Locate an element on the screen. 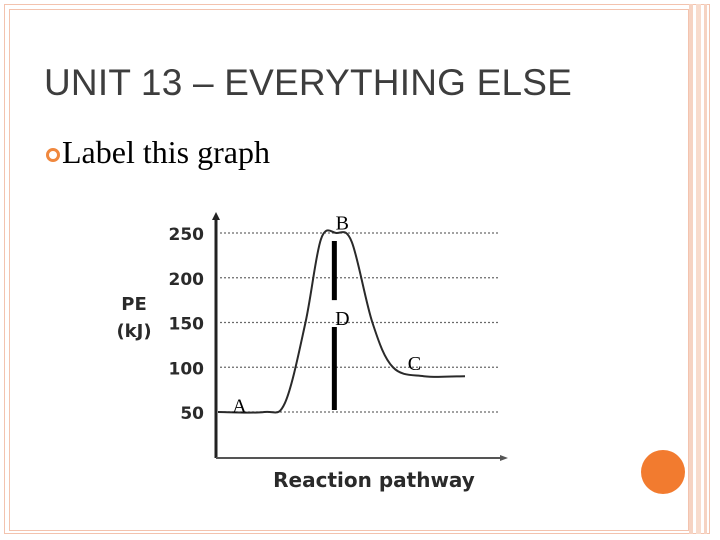 Image resolution: width=720 pixels, height=540 pixels. label-c: C is located at coordinates (414, 364).